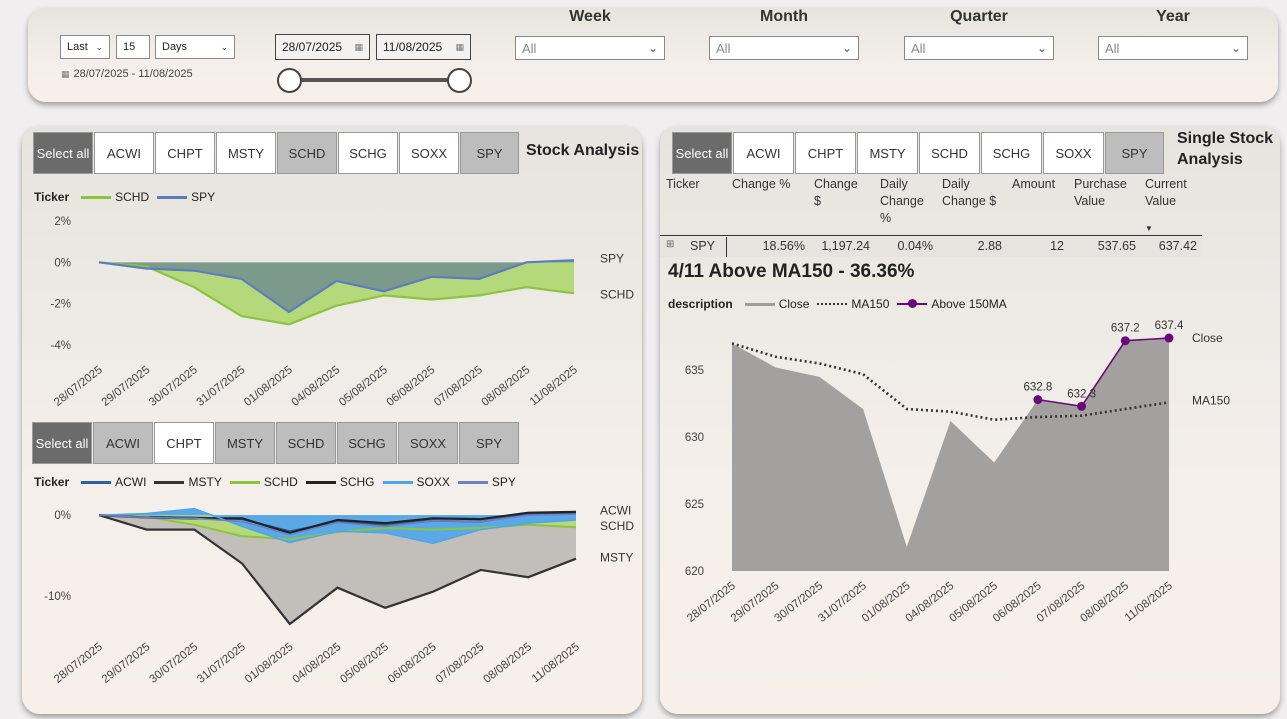 The height and width of the screenshot is (719, 1287). Describe the element at coordinates (950, 382) in the screenshot. I see `series-line-ma150` at that location.